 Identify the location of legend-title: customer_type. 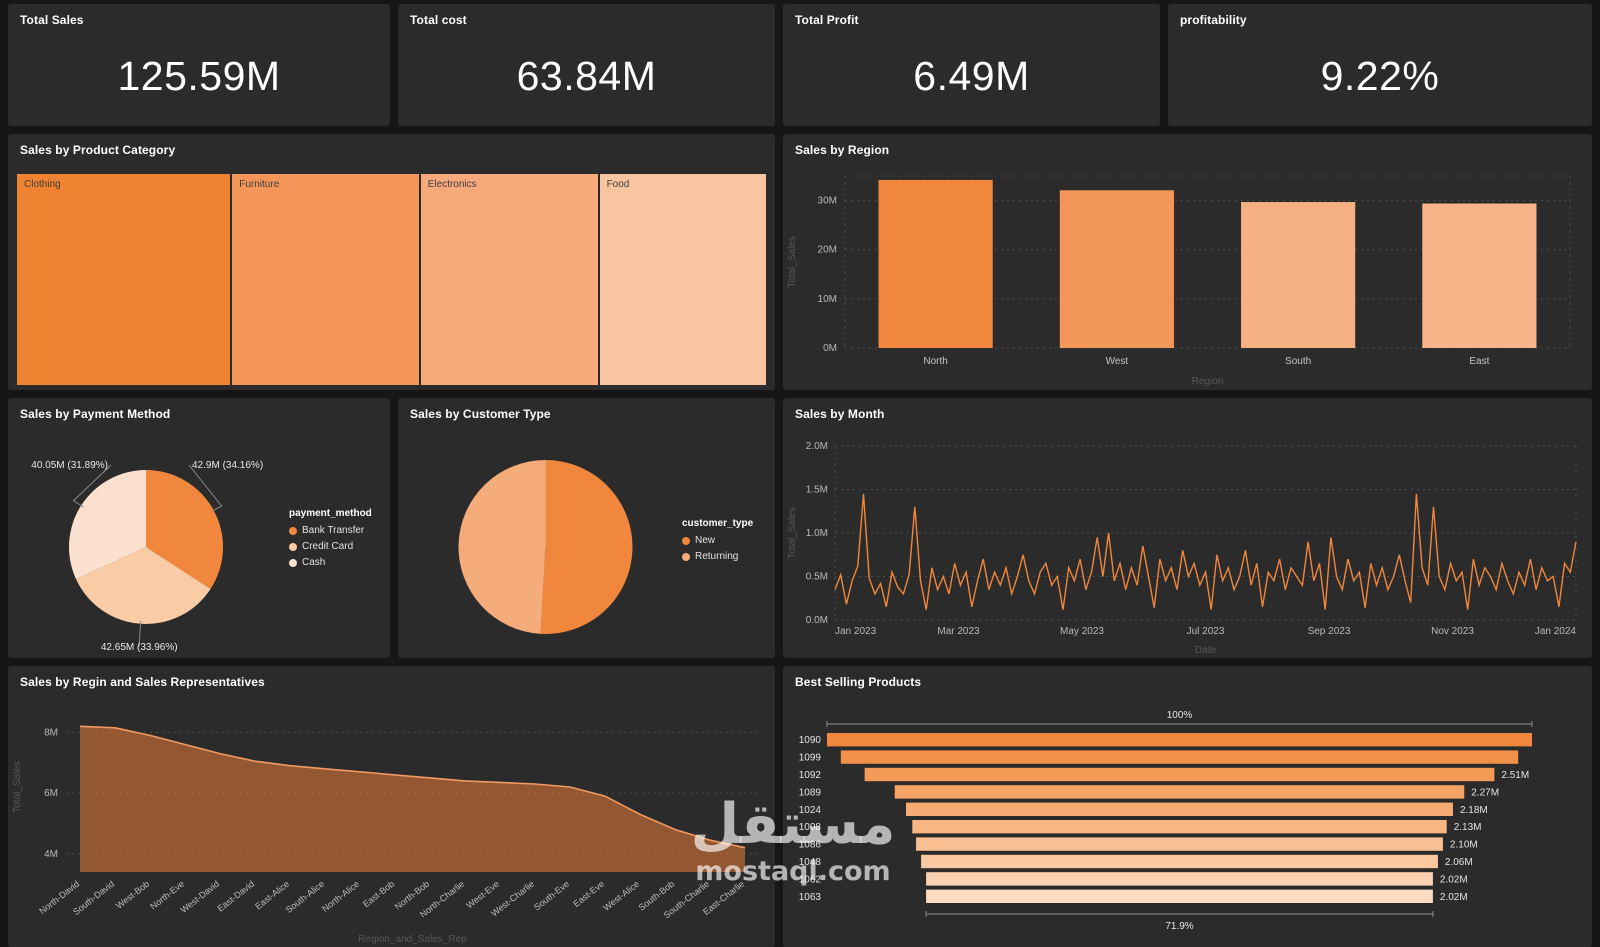
(718, 523).